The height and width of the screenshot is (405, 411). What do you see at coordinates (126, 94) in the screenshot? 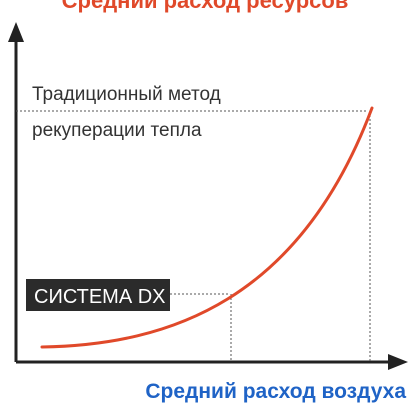
I see `traditional-label-line1: Традиционный метод` at bounding box center [126, 94].